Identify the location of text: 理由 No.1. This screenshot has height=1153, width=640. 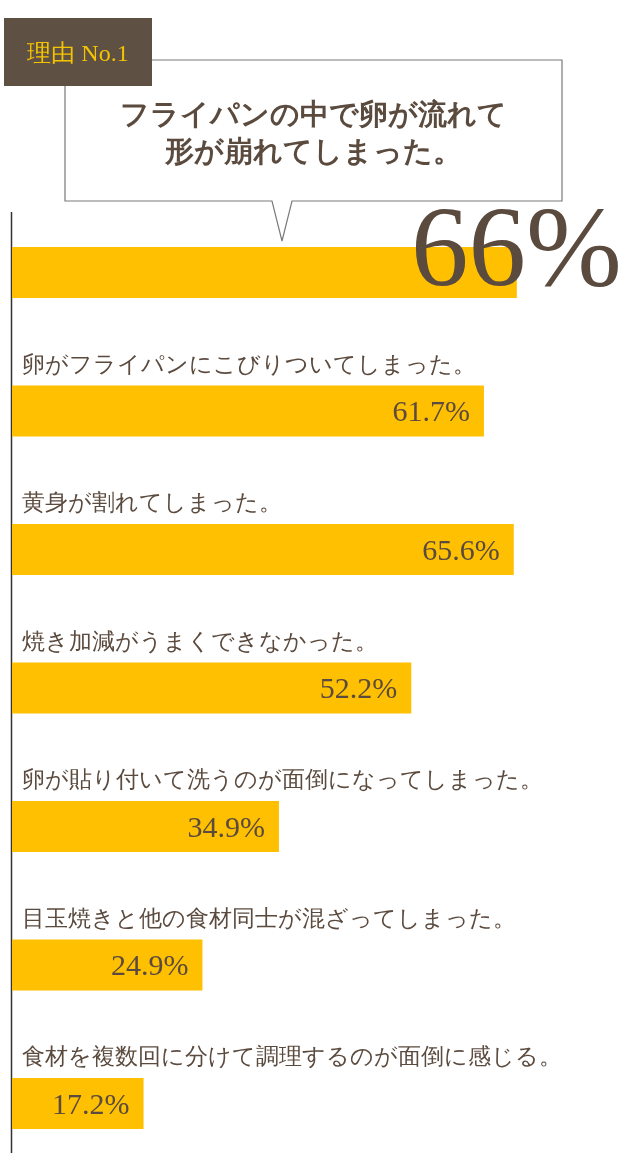
(78, 53).